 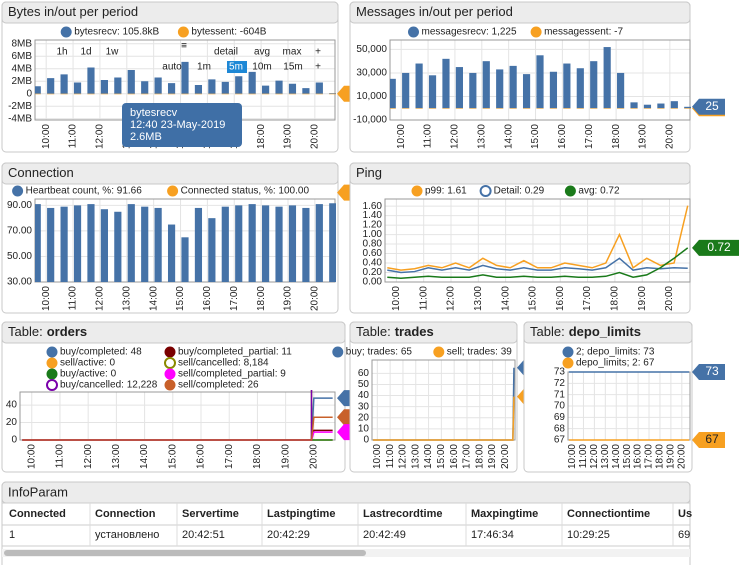 What do you see at coordinates (599, 191) in the screenshot?
I see `legend-label: avg: 0.72` at bounding box center [599, 191].